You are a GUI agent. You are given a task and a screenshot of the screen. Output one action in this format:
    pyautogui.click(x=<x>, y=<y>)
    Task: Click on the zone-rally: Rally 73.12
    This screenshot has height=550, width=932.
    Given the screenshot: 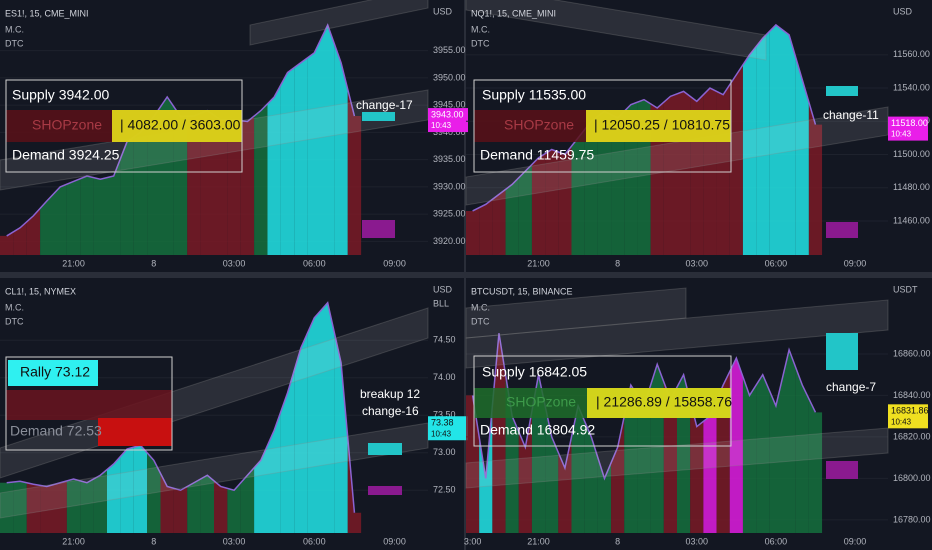 What is the action you would take?
    pyautogui.click(x=55, y=372)
    